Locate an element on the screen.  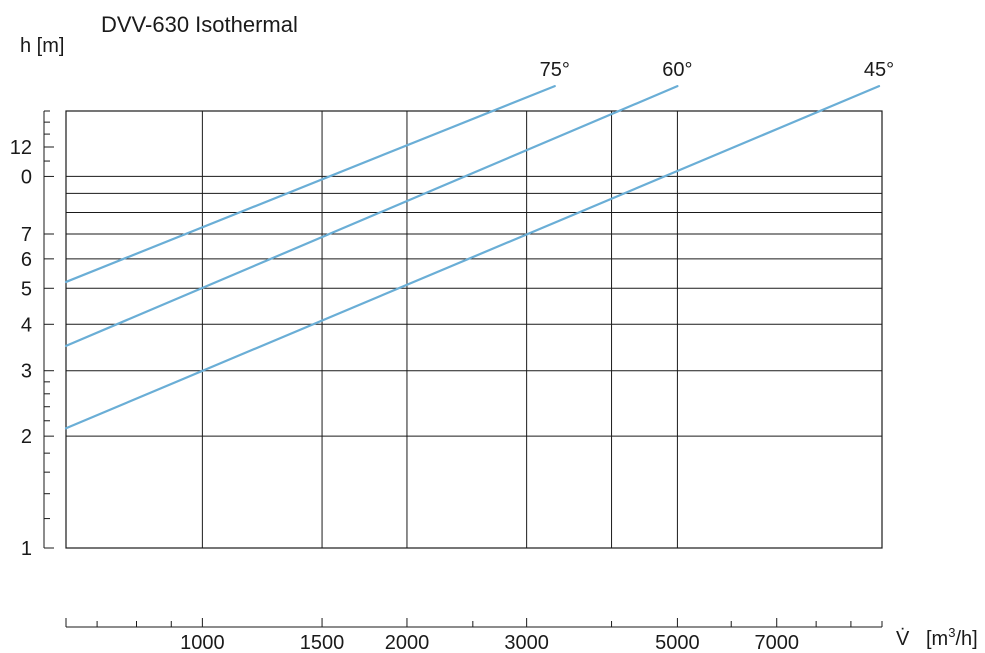
chart-title: DVV-630 Isothermal is located at coordinates (199, 24).